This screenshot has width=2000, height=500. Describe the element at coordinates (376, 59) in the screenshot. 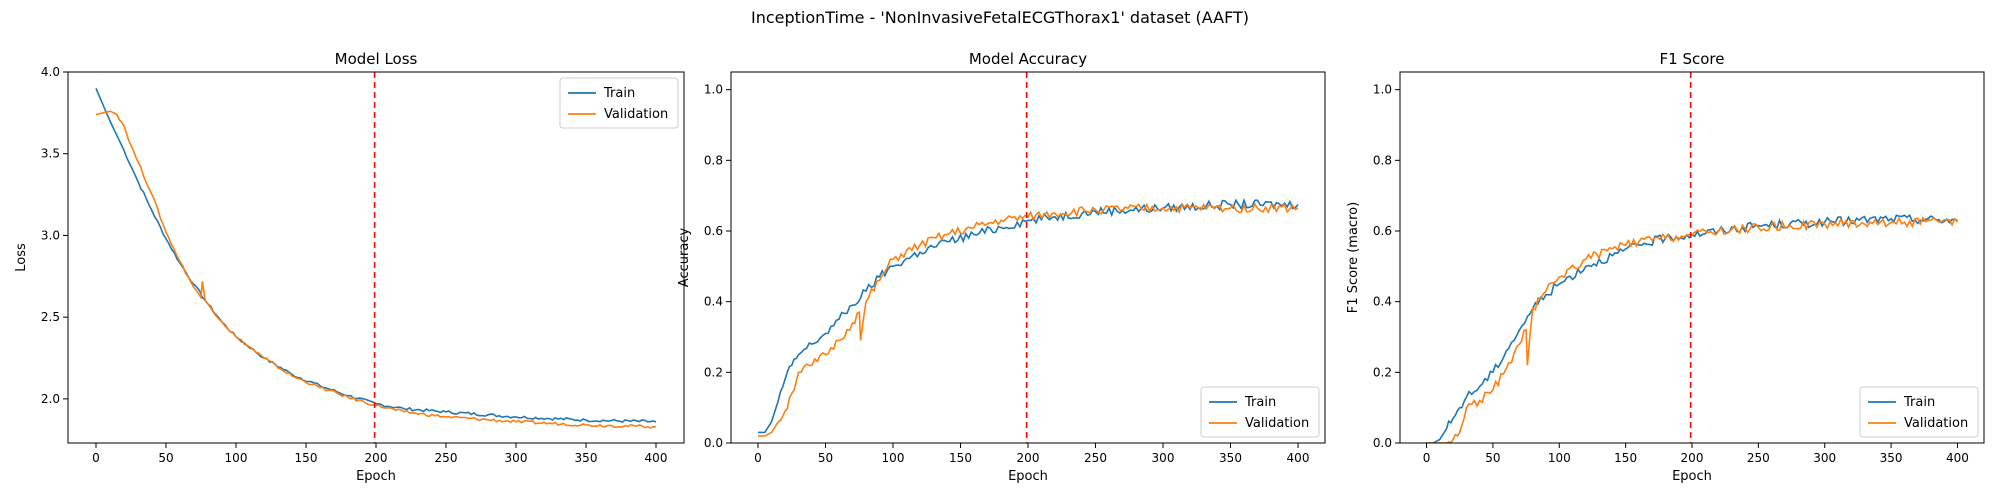

I see `subplot-title: Model Loss` at that location.